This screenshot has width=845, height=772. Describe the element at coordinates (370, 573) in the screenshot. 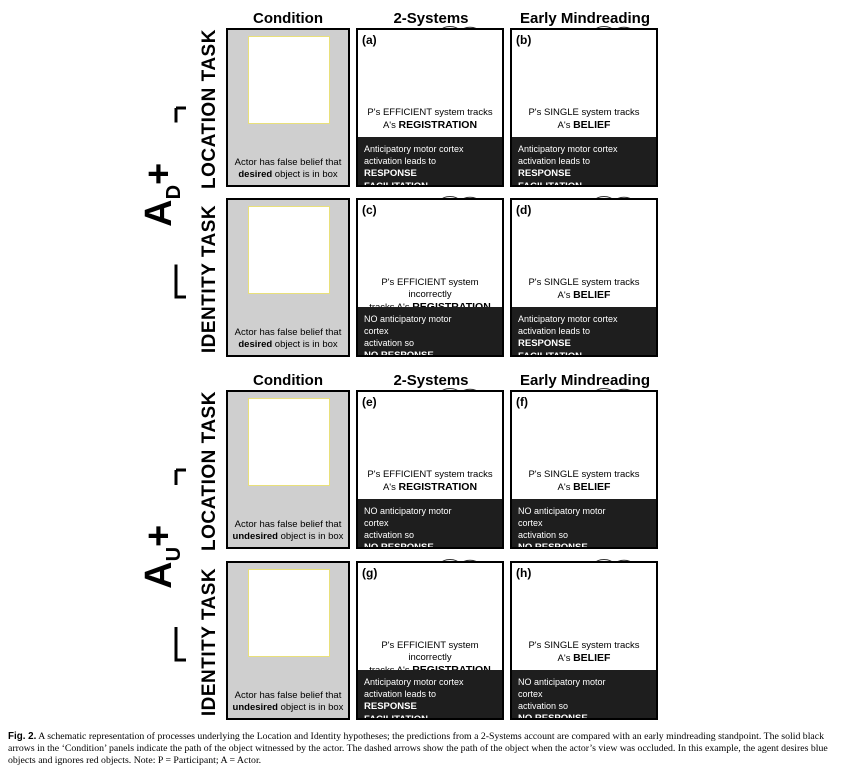

I see `panel-label: (g)` at that location.